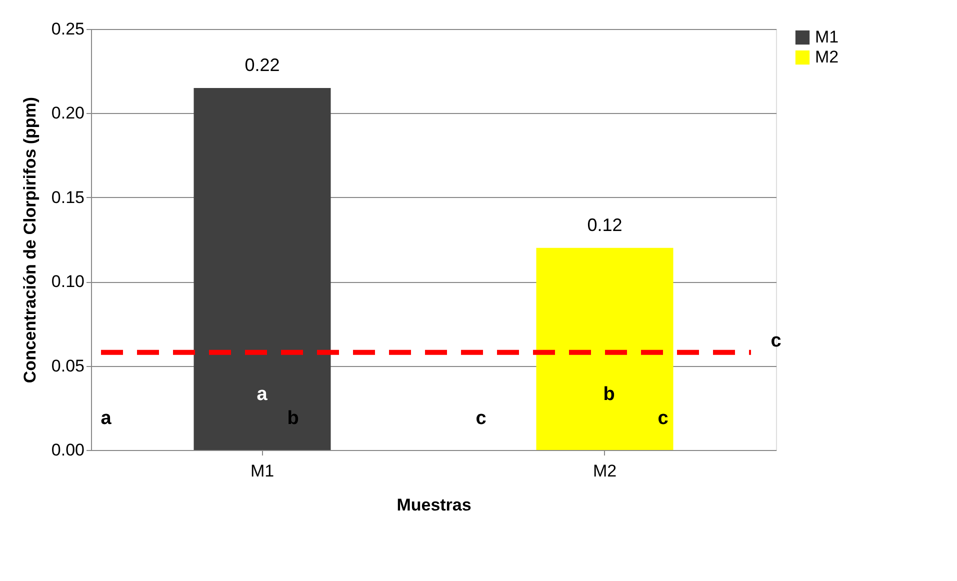 The image size is (957, 581). What do you see at coordinates (67, 282) in the screenshot?
I see `y-tick-label: 0.10` at bounding box center [67, 282].